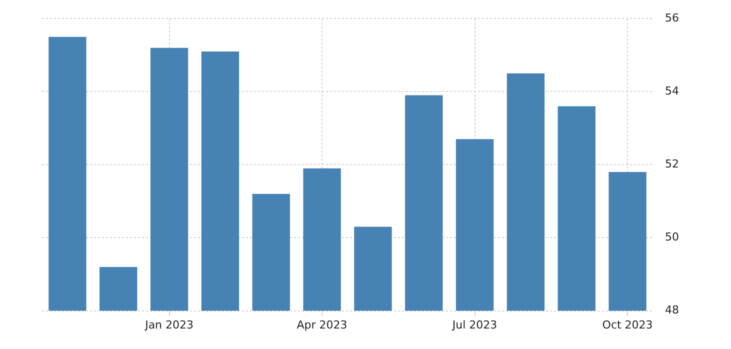  I want to click on y-tick-label: 52, so click(672, 164).